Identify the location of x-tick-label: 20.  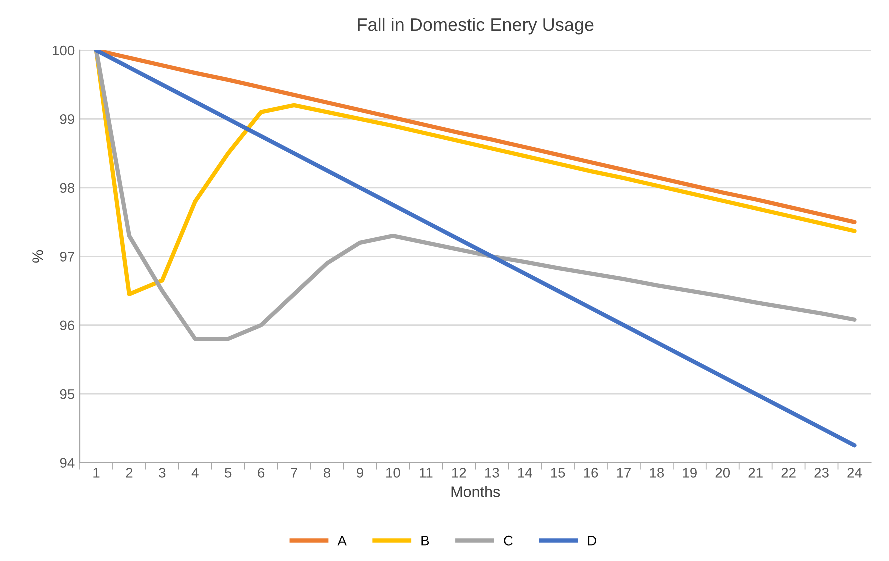
(723, 473).